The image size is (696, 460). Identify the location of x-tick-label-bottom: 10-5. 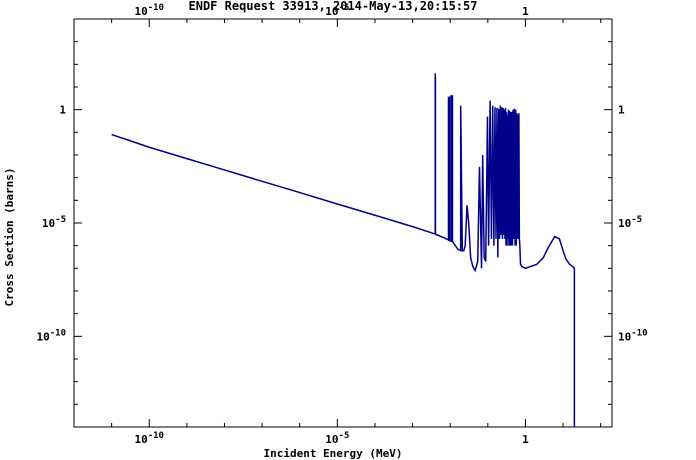
(337, 438).